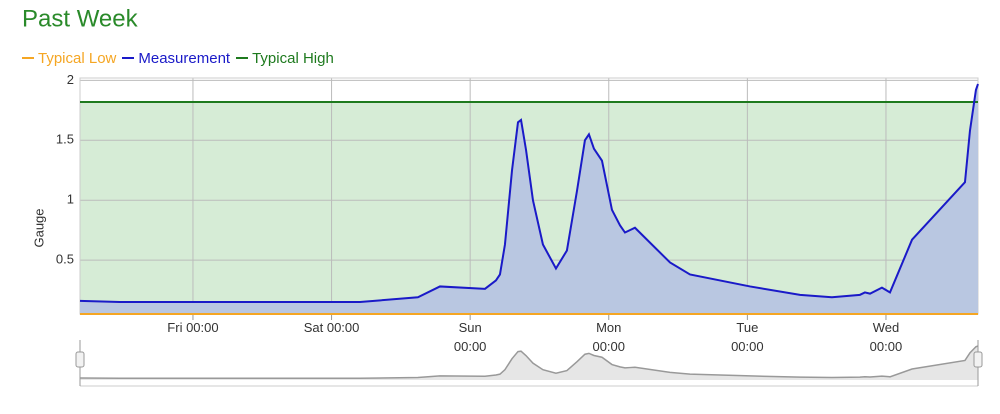 This screenshot has width=1000, height=414. I want to click on y-tick-label: 0.5, so click(65, 259).